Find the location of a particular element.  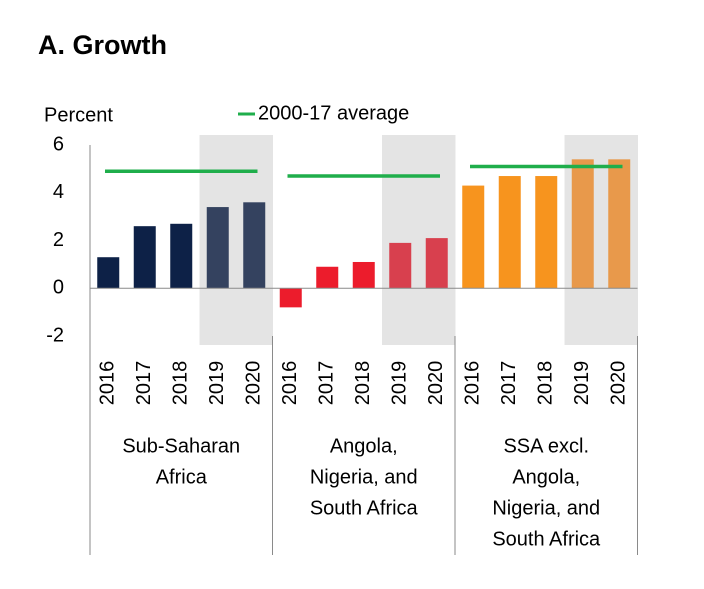

y-tick-label: 2 is located at coordinates (58, 240).